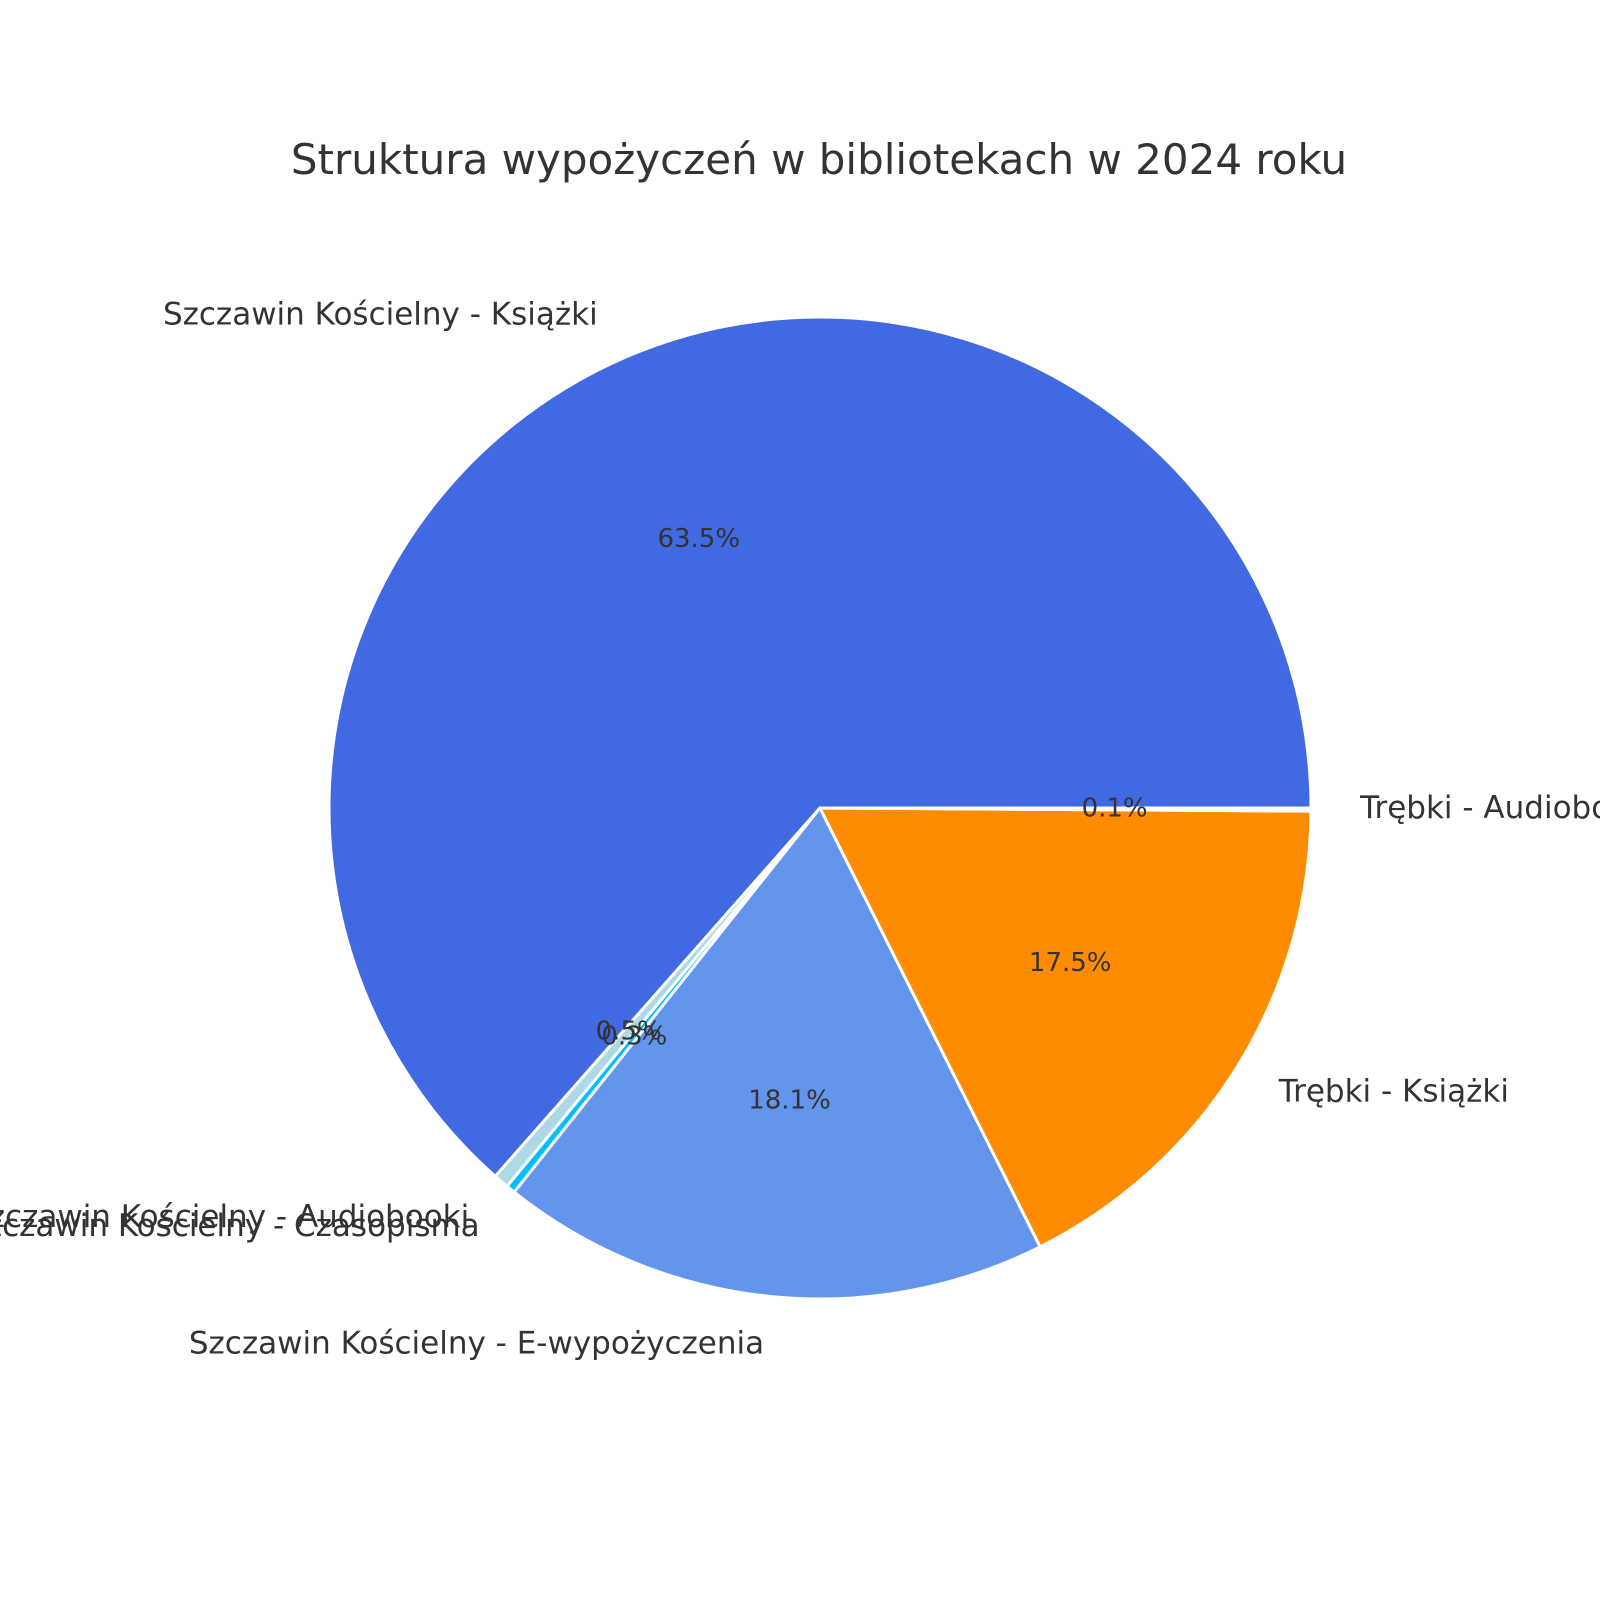  I want to click on percent-label-szczawin-koscielny-e-wypozyczenia: 18.1%, so click(789, 1101).